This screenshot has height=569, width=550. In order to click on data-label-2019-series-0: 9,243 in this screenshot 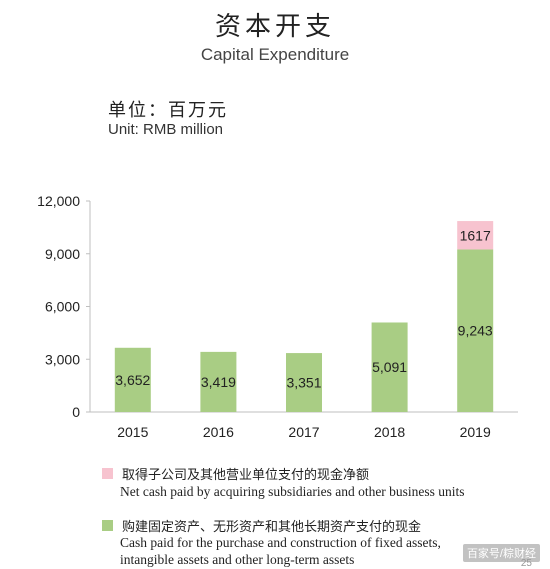, I will do `click(475, 331)`.